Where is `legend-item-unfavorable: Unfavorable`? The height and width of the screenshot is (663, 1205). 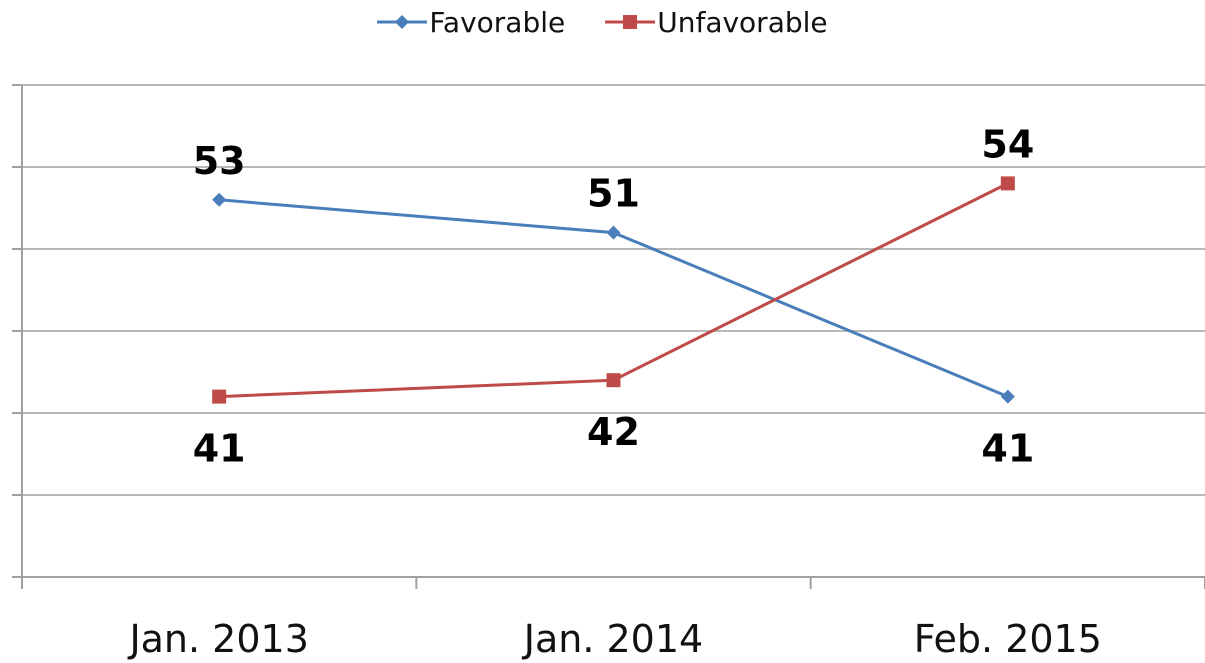
legend-item-unfavorable: Unfavorable is located at coordinates (716, 22).